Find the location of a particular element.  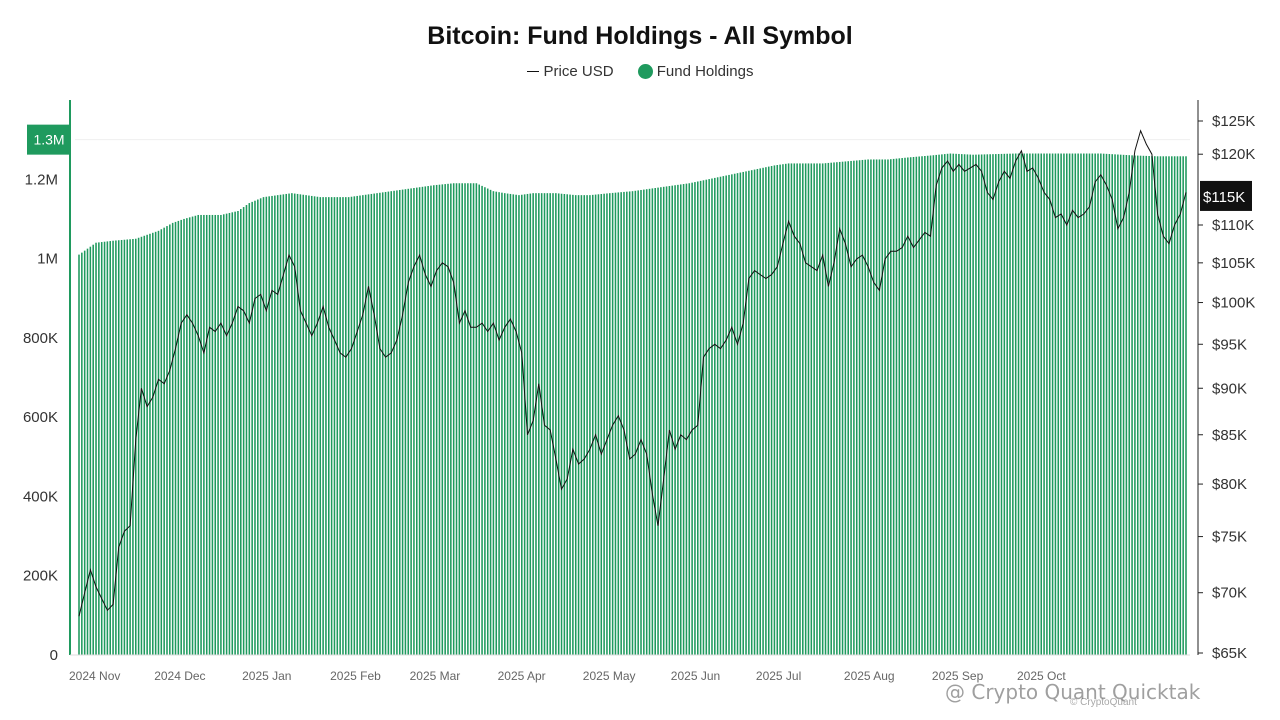

line-swatch-icon is located at coordinates (532, 72).